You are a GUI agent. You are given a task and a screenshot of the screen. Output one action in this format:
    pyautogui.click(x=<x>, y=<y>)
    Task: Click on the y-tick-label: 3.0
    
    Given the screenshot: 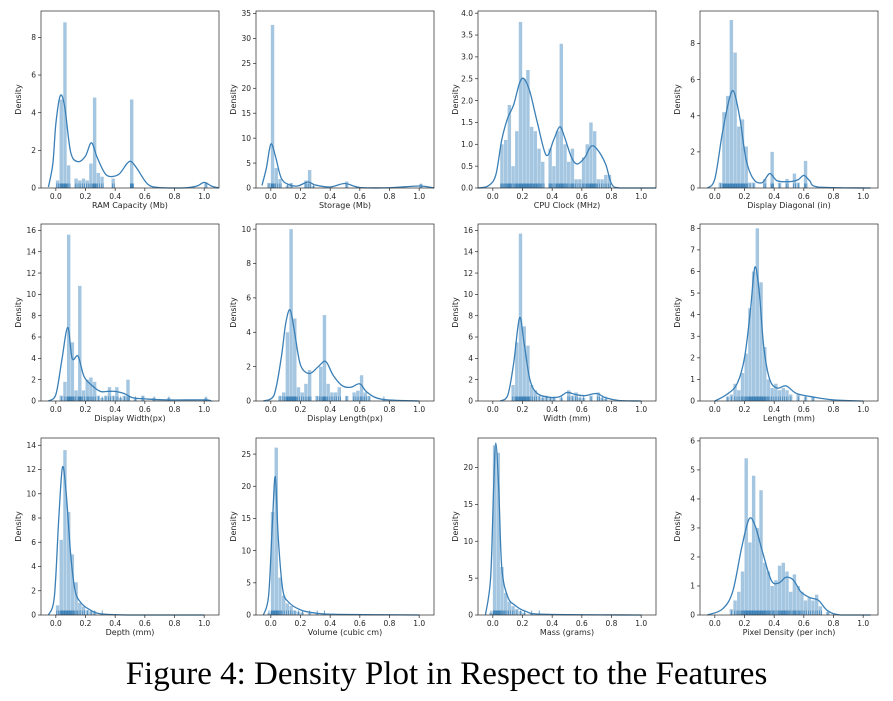 What is the action you would take?
    pyautogui.click(x=467, y=57)
    